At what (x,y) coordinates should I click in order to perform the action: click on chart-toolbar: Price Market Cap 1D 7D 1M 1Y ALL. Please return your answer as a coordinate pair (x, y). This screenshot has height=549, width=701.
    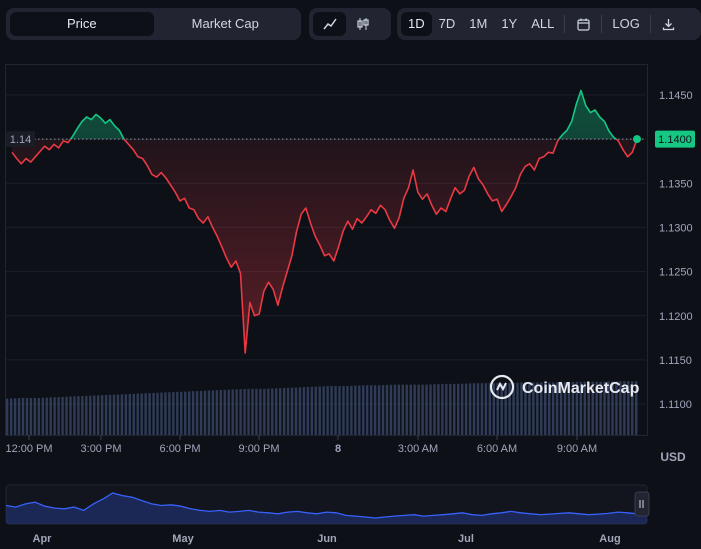
    Looking at the image, I should click on (353, 24).